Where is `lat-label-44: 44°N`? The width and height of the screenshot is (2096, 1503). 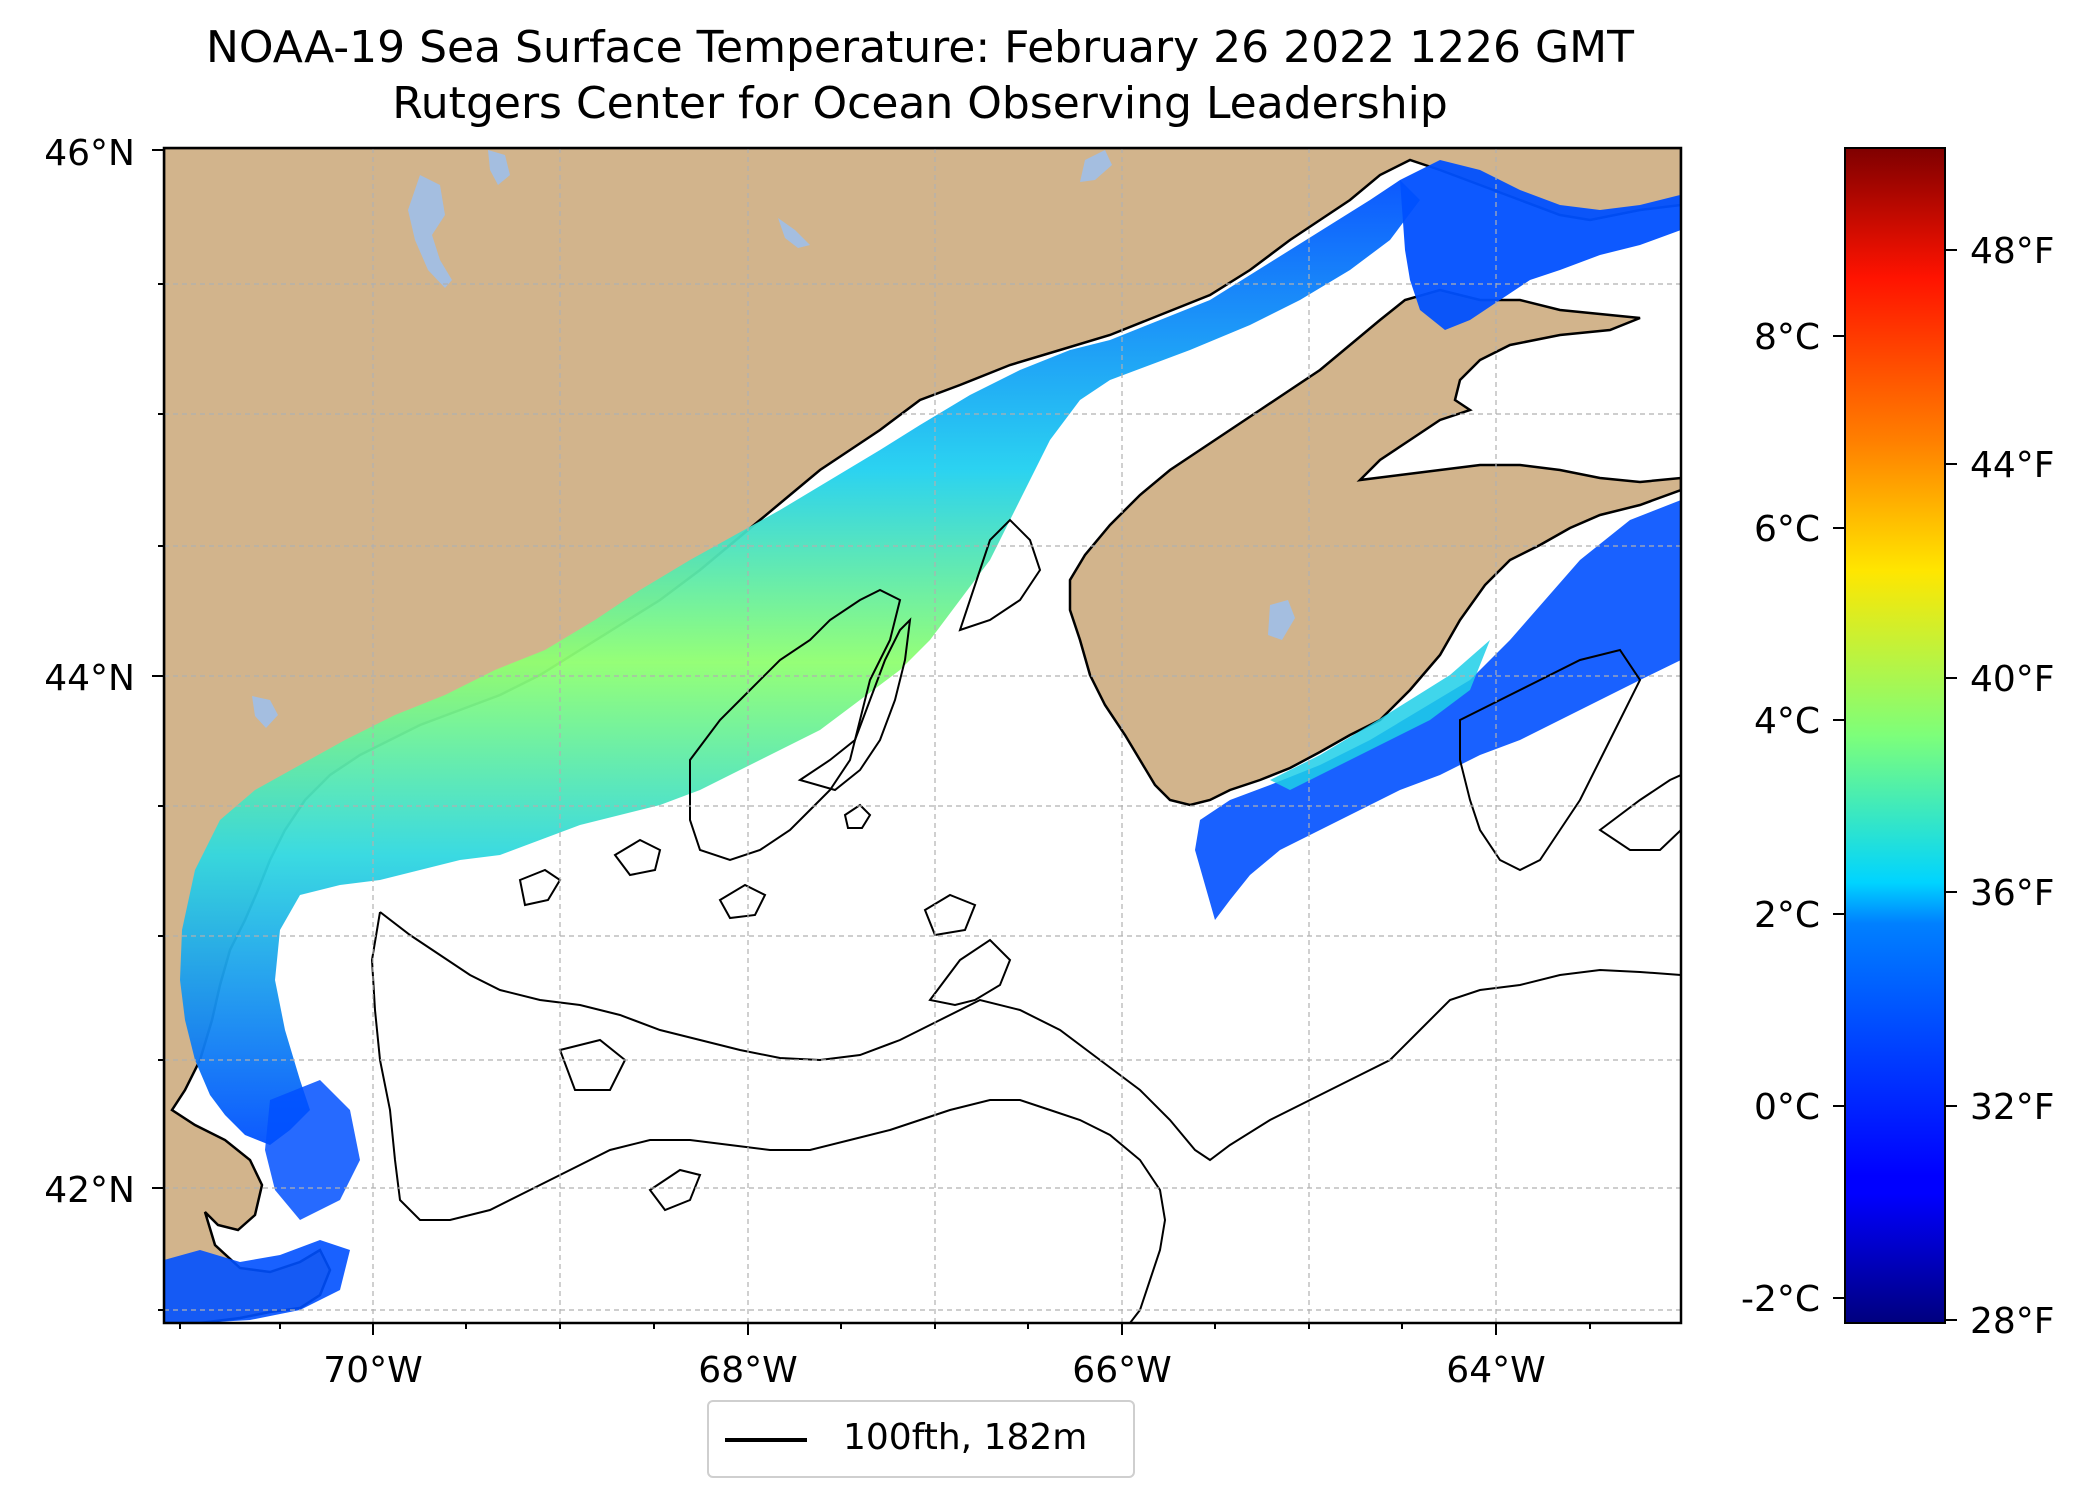
lat-label-44: 44°N is located at coordinates (89, 678).